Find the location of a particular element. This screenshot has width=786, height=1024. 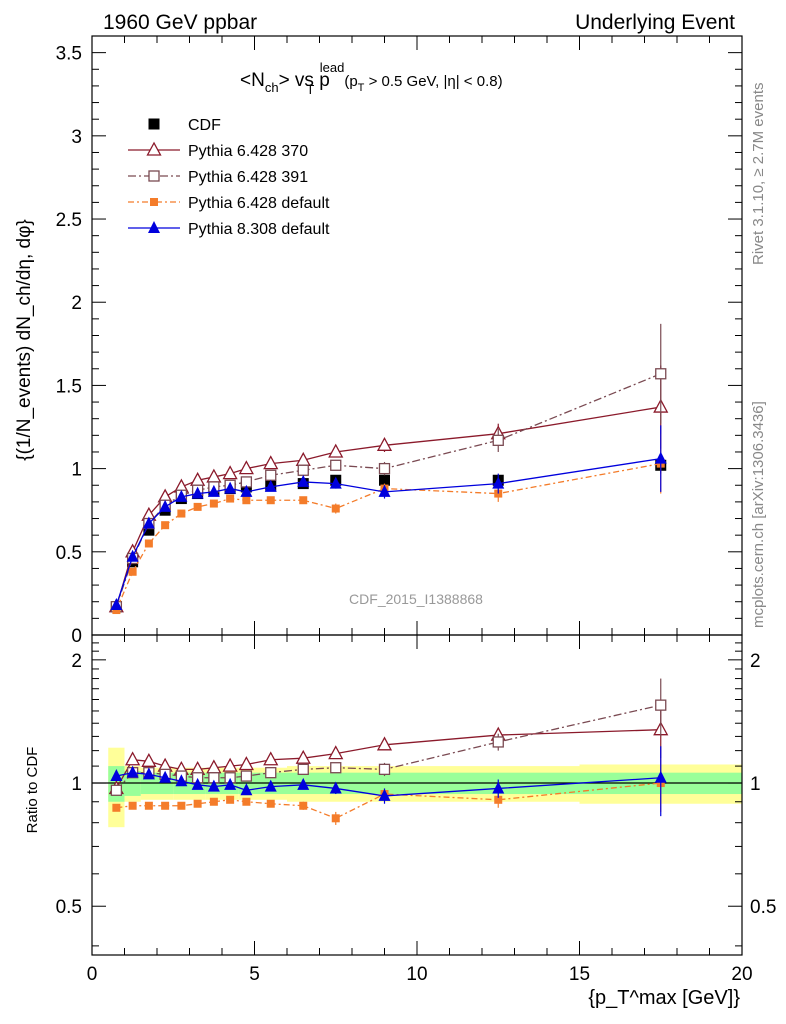

y-tick-label: 1 is located at coordinates (76, 470).